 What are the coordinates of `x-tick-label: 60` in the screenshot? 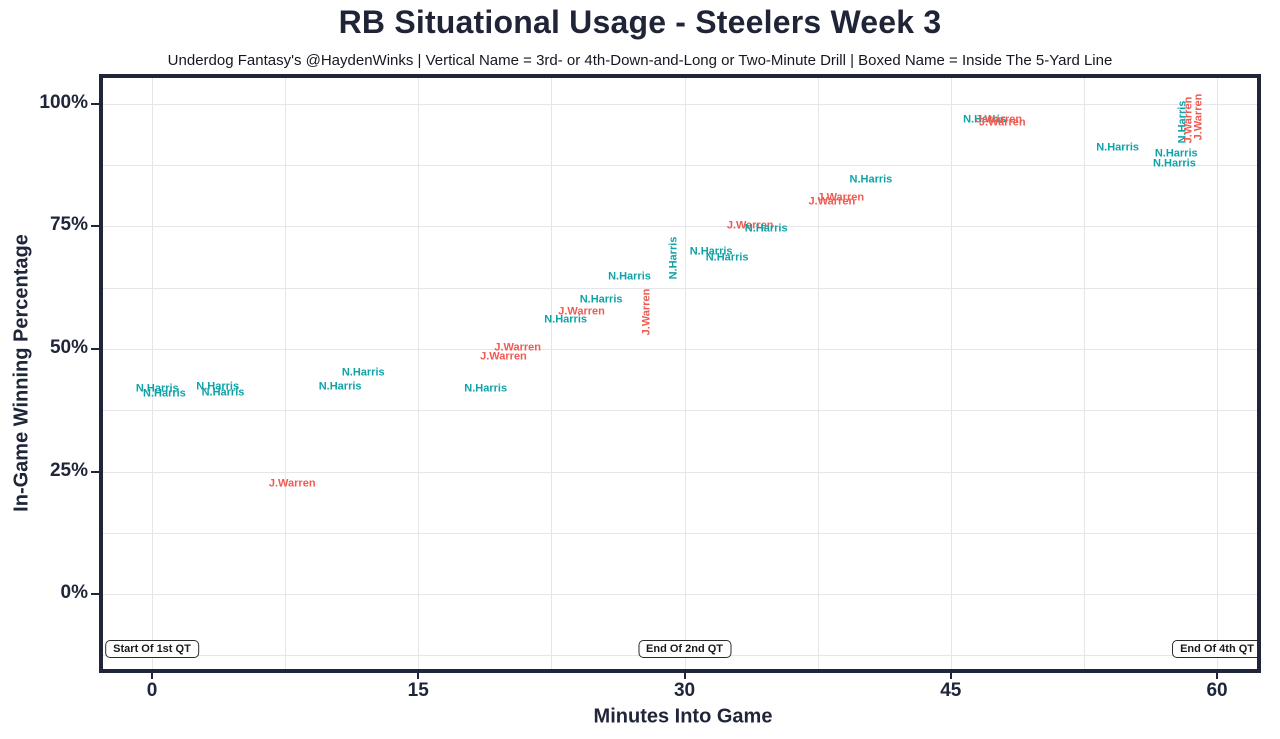 It's located at (1217, 690).